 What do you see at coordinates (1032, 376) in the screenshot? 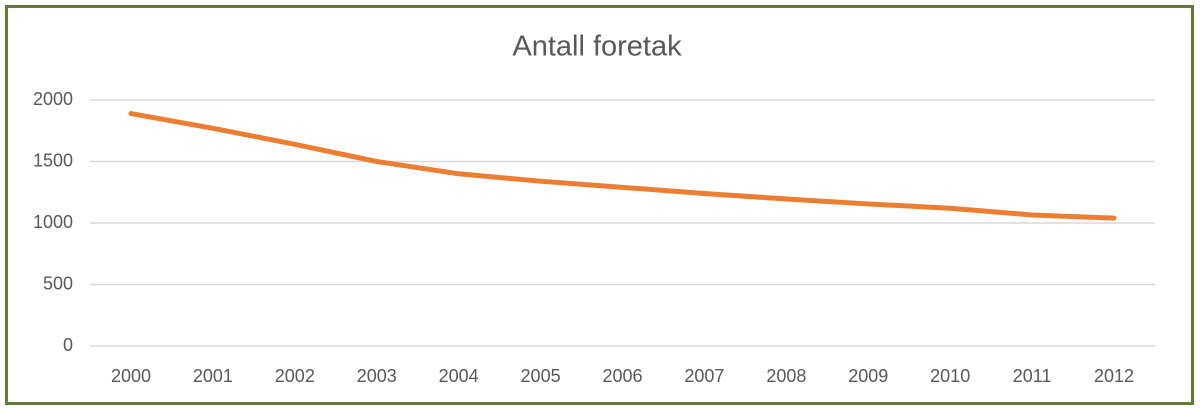
I see `x-tick-label: 2011` at bounding box center [1032, 376].